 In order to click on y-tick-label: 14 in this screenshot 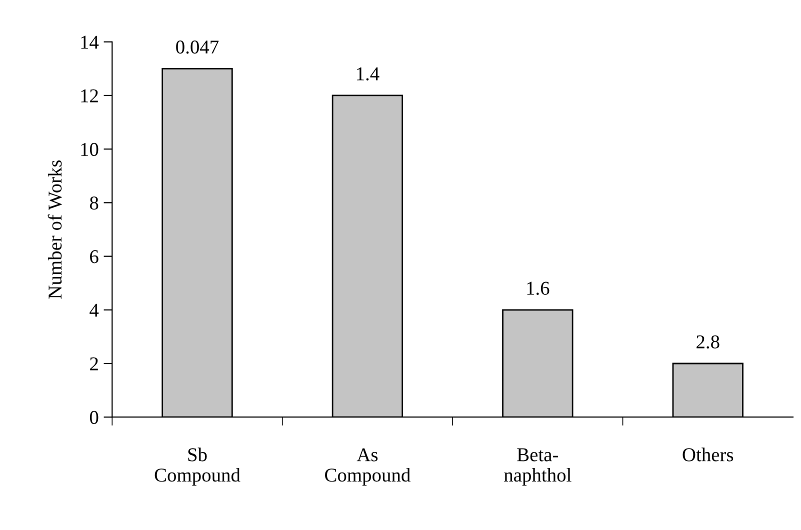, I will do `click(90, 42)`.